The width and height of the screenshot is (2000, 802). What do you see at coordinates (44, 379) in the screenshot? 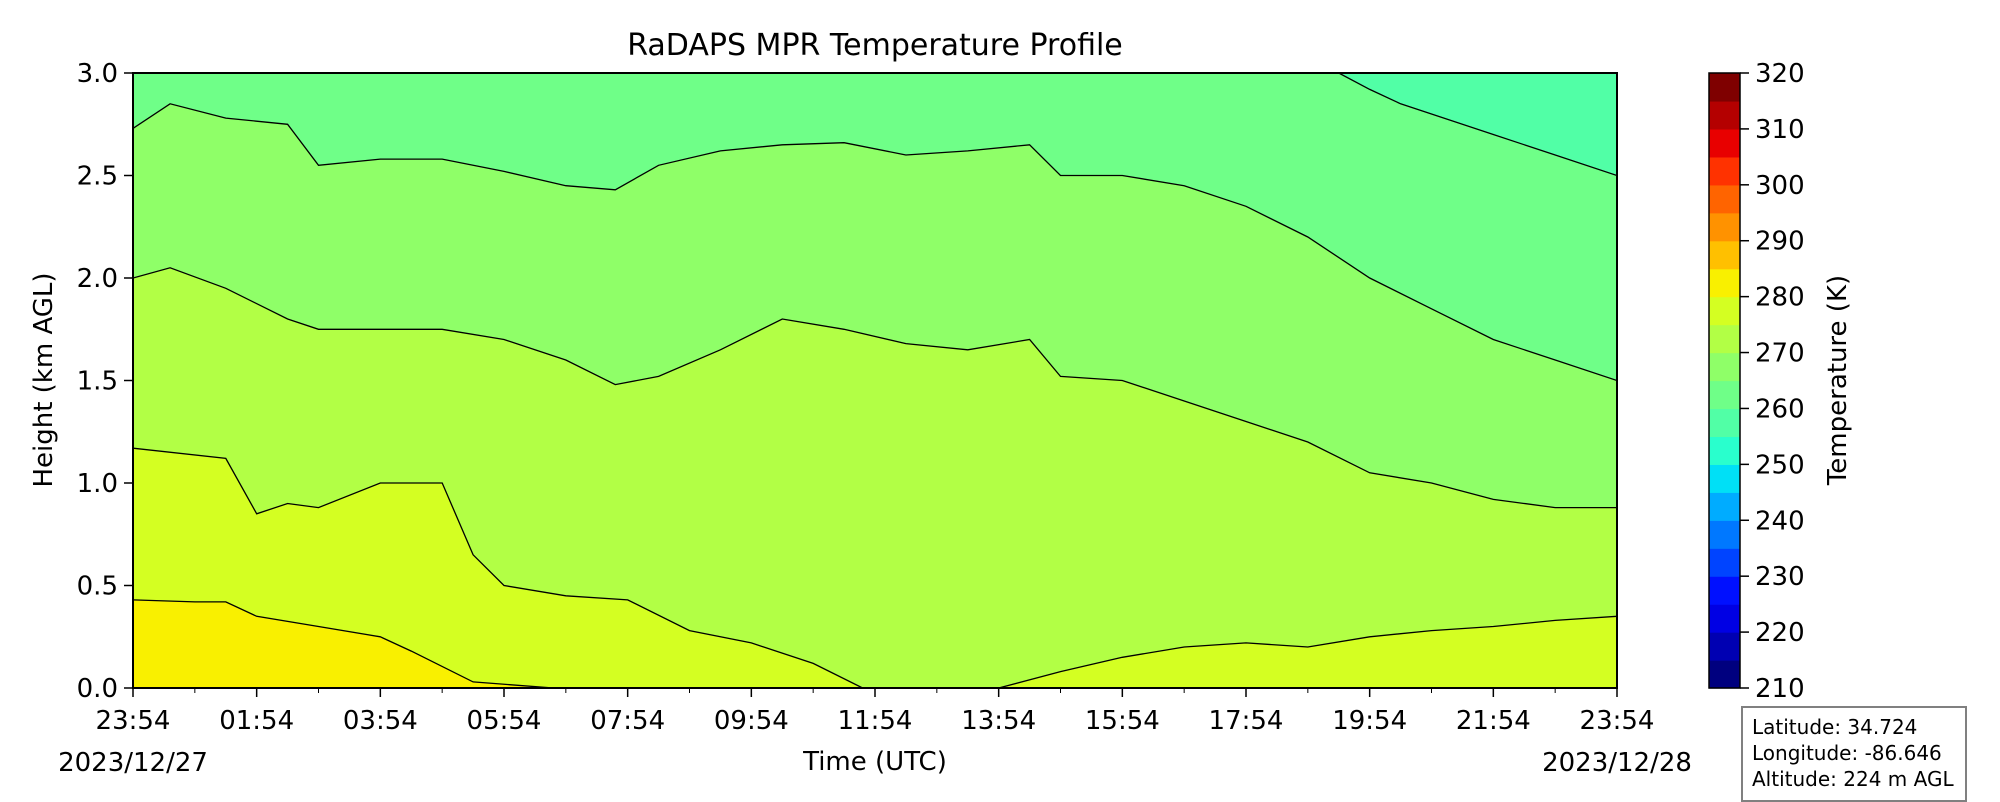
I see `y-axis-label: Height (km AGL)` at bounding box center [44, 379].